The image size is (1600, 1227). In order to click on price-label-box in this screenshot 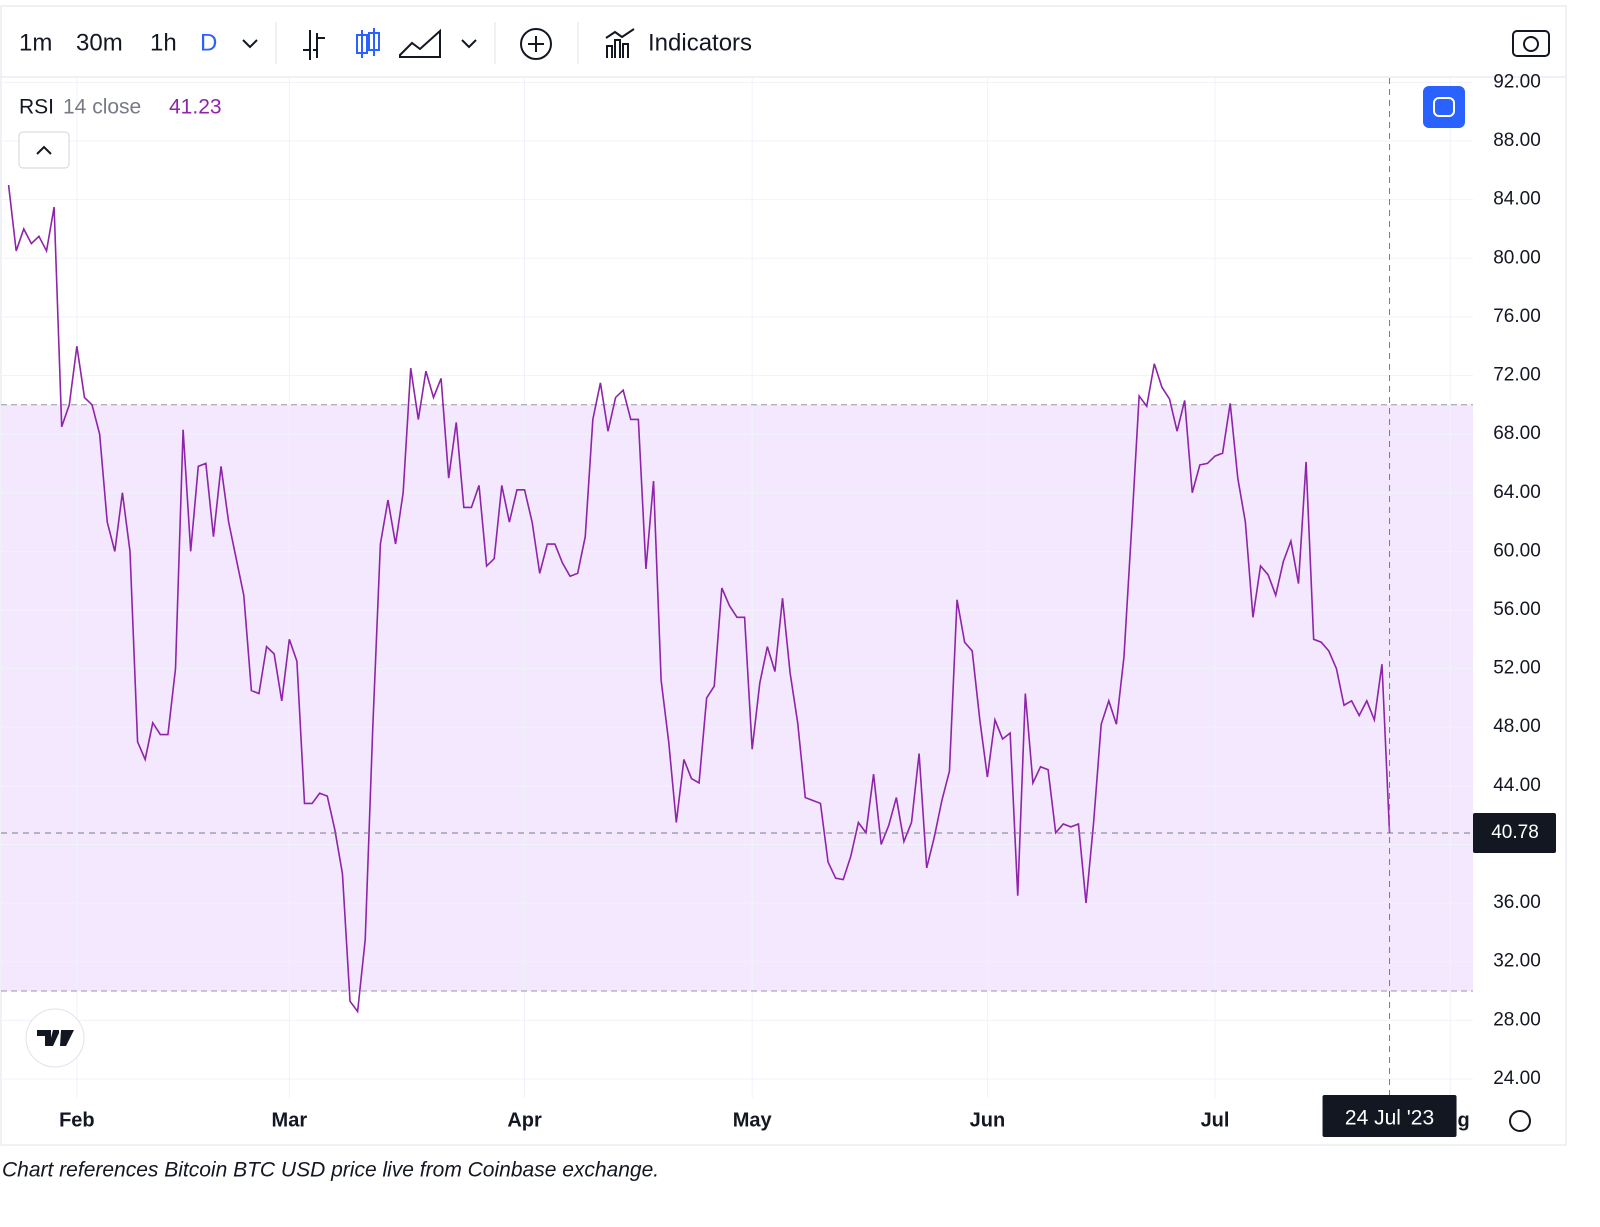, I will do `click(1514, 833)`.